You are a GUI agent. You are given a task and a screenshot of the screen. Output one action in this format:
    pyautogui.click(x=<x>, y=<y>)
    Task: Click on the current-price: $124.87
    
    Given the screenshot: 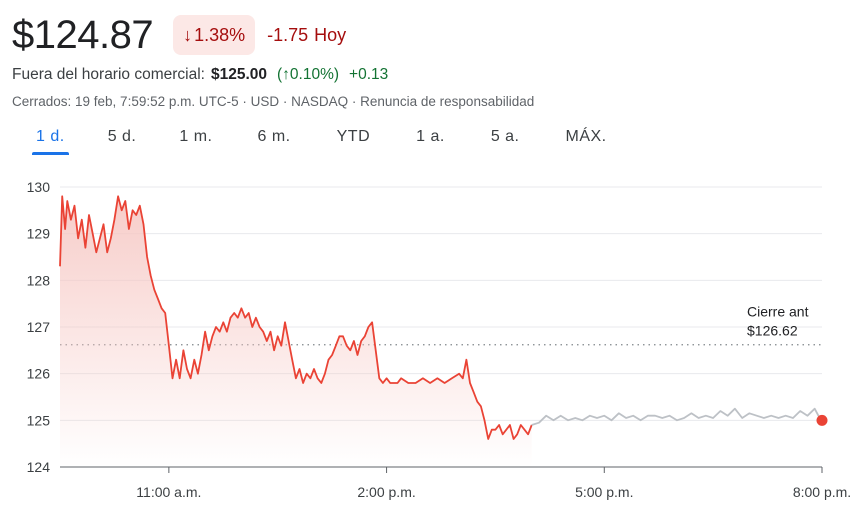 What is the action you would take?
    pyautogui.click(x=83, y=35)
    